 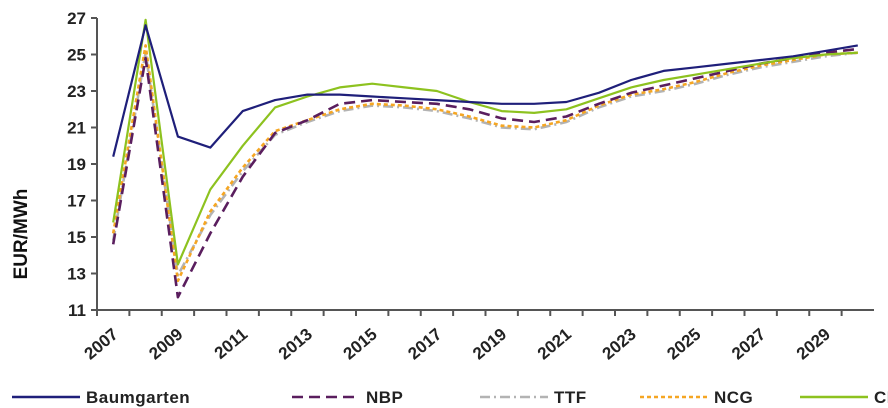 I want to click on y-axis-ticks: 11 13 15 17 19 21 23 25 27, so click(x=82, y=164).